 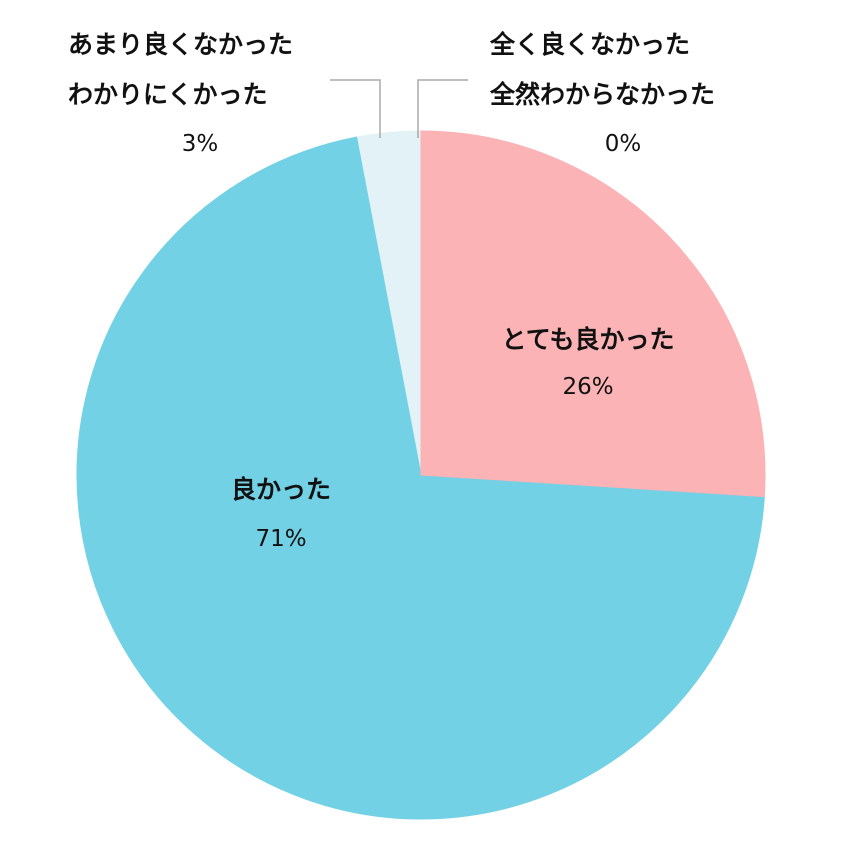 What do you see at coordinates (588, 339) in the screenshot?
I see `slice-label: とても良かった` at bounding box center [588, 339].